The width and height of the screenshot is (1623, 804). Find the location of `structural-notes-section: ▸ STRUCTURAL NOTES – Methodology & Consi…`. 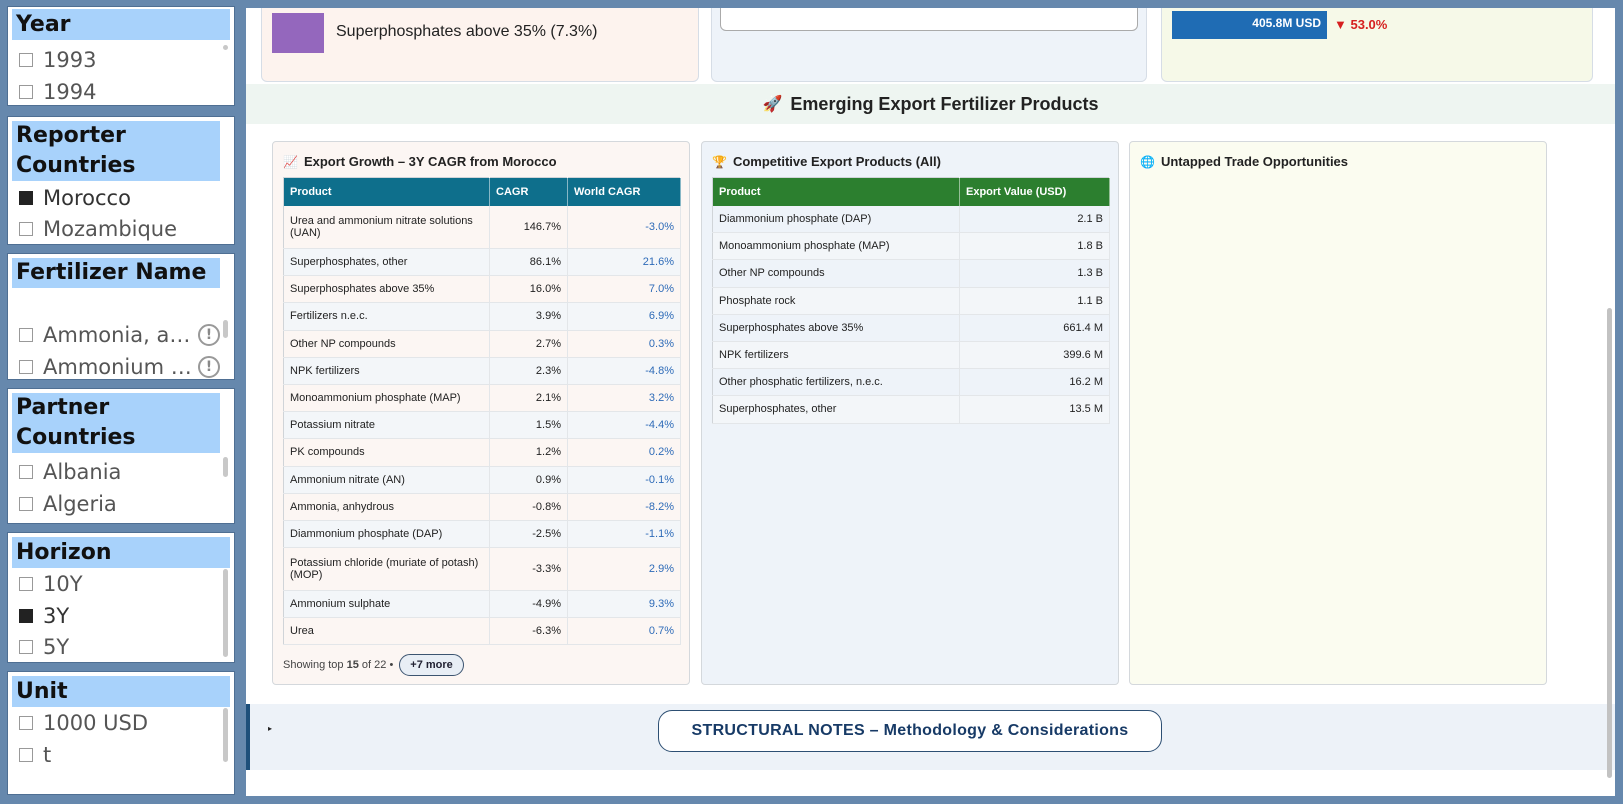

structural-notes-section: ▸ STRUCTURAL NOTES – Methodology & Consi… is located at coordinates (930, 737).